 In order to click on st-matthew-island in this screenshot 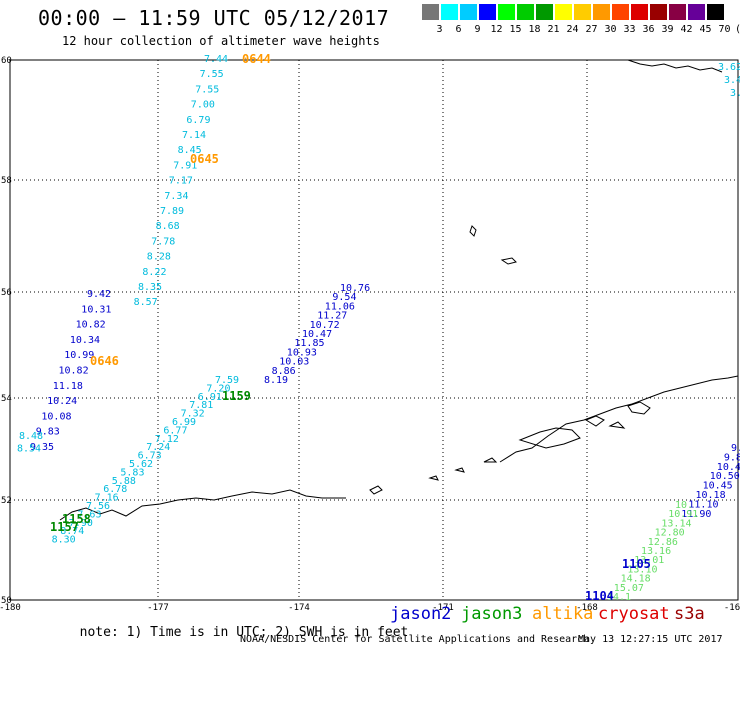, I will do `click(473, 231)`.